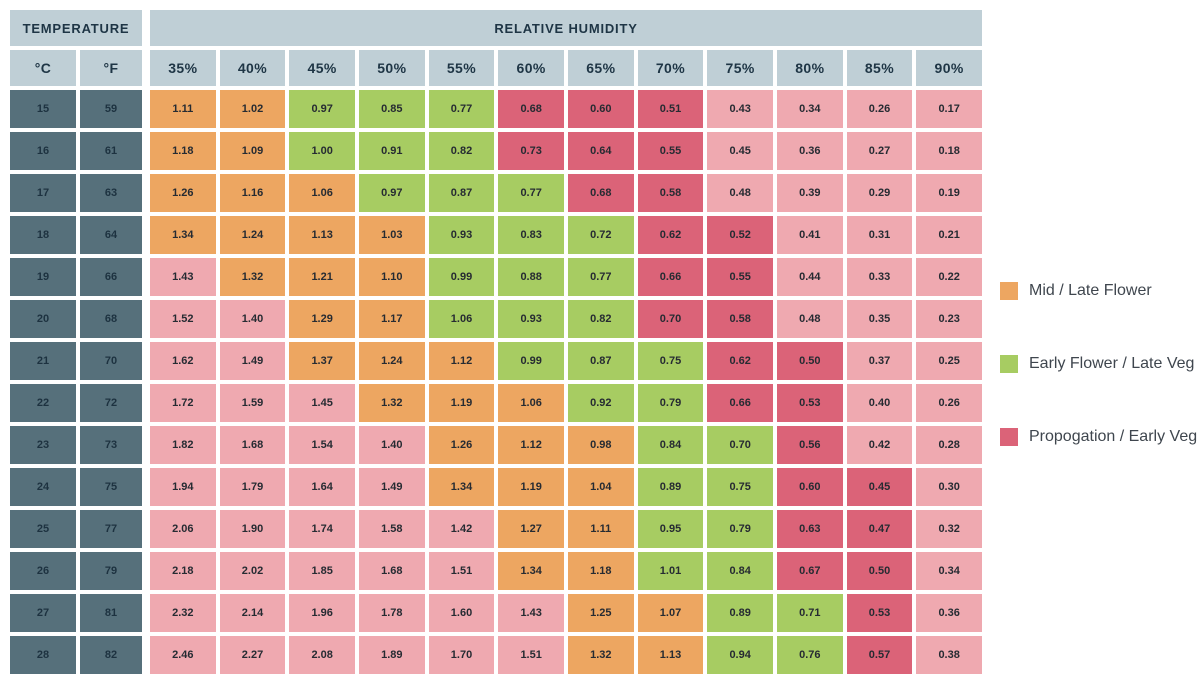 This screenshot has width=1200, height=679. Describe the element at coordinates (670, 487) in the screenshot. I see `vpd-value-cell: 0.89` at that location.